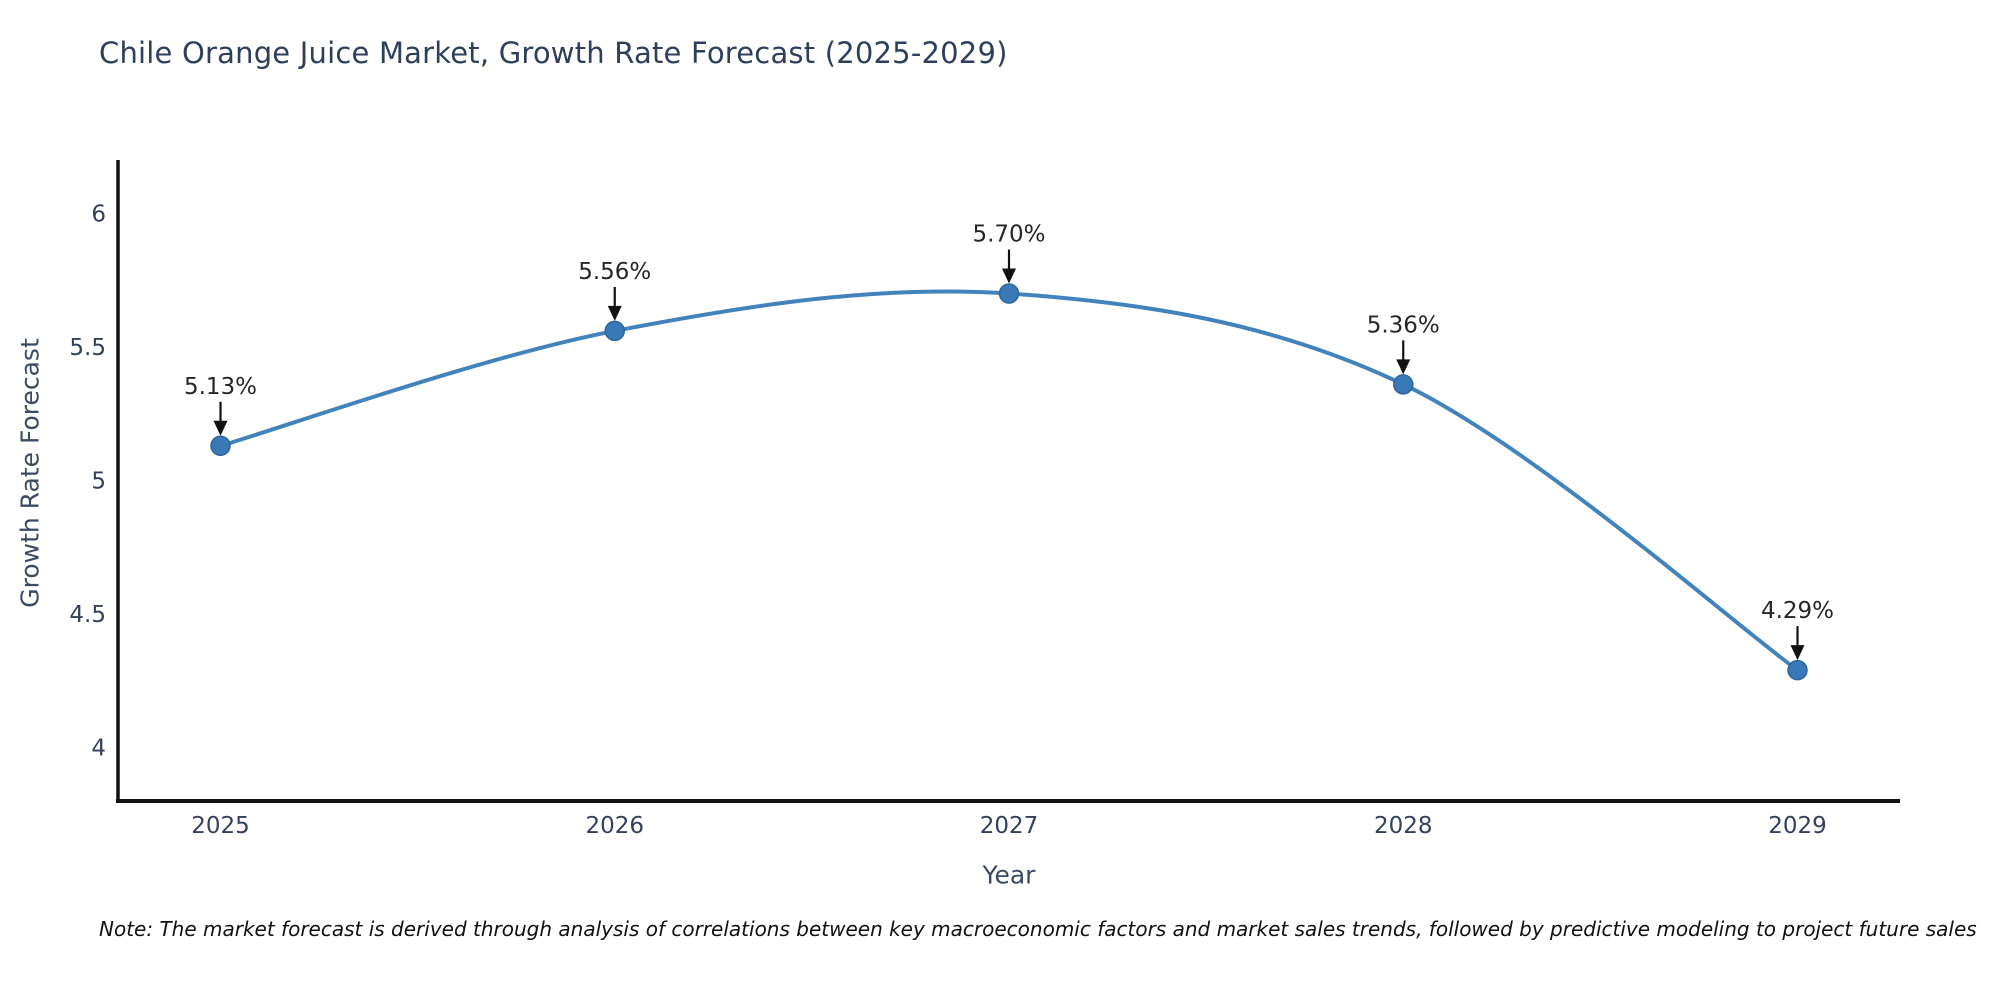 This screenshot has height=1000, width=2000. Describe the element at coordinates (614, 272) in the screenshot. I see `data-point-label: 5.56%` at that location.